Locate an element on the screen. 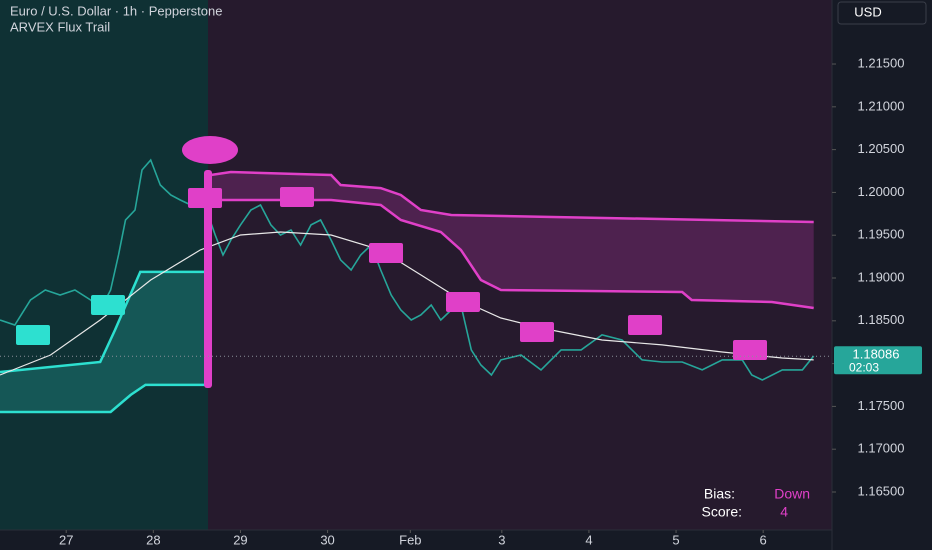  y-tick-label: 1.21000 is located at coordinates (881, 105).